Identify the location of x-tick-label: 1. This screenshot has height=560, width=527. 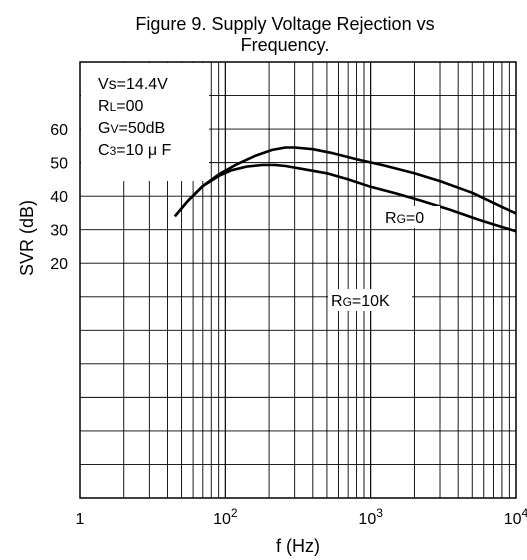
(80, 519).